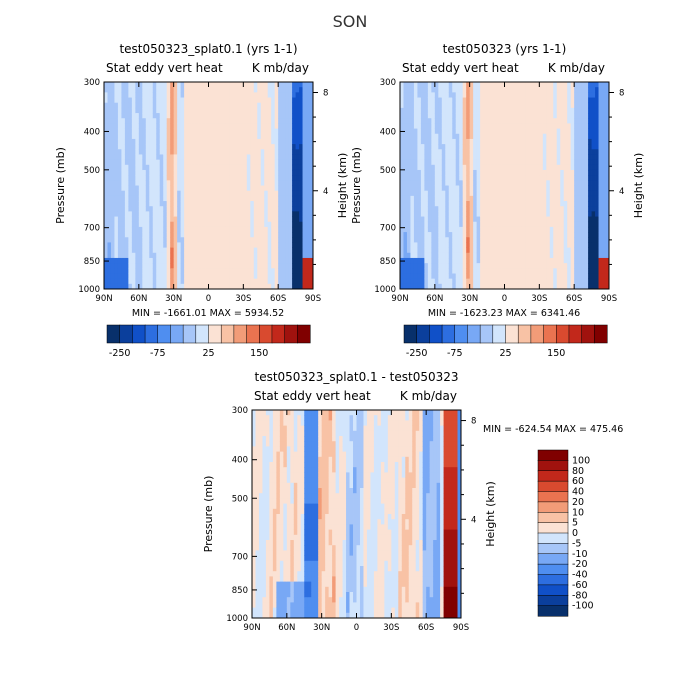 Image resolution: width=700 pixels, height=700 pixels. What do you see at coordinates (240, 334) in the screenshot?
I see `colorbar-swatch` at bounding box center [240, 334].